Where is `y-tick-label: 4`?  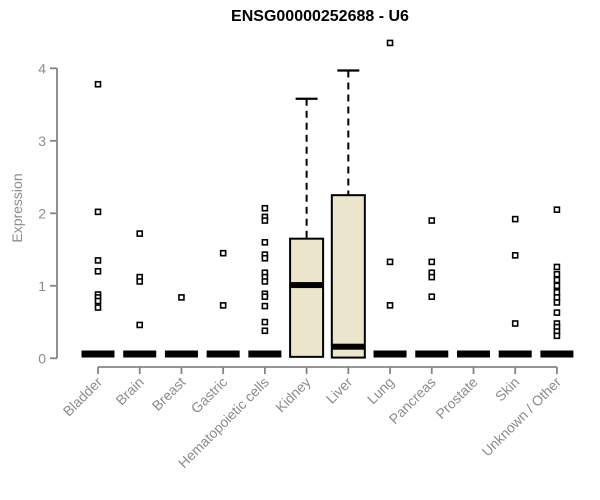
y-tick-label: 4 is located at coordinates (42, 68).